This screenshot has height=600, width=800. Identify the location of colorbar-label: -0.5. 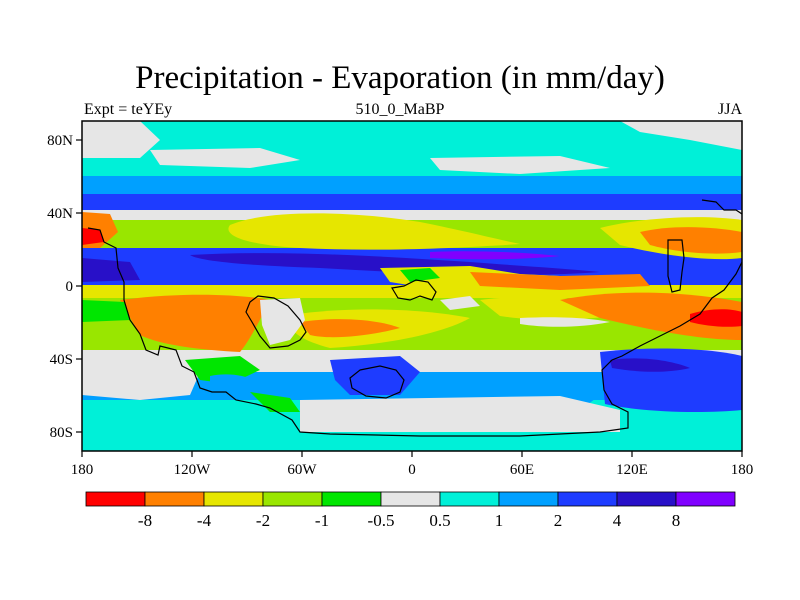
(381, 520).